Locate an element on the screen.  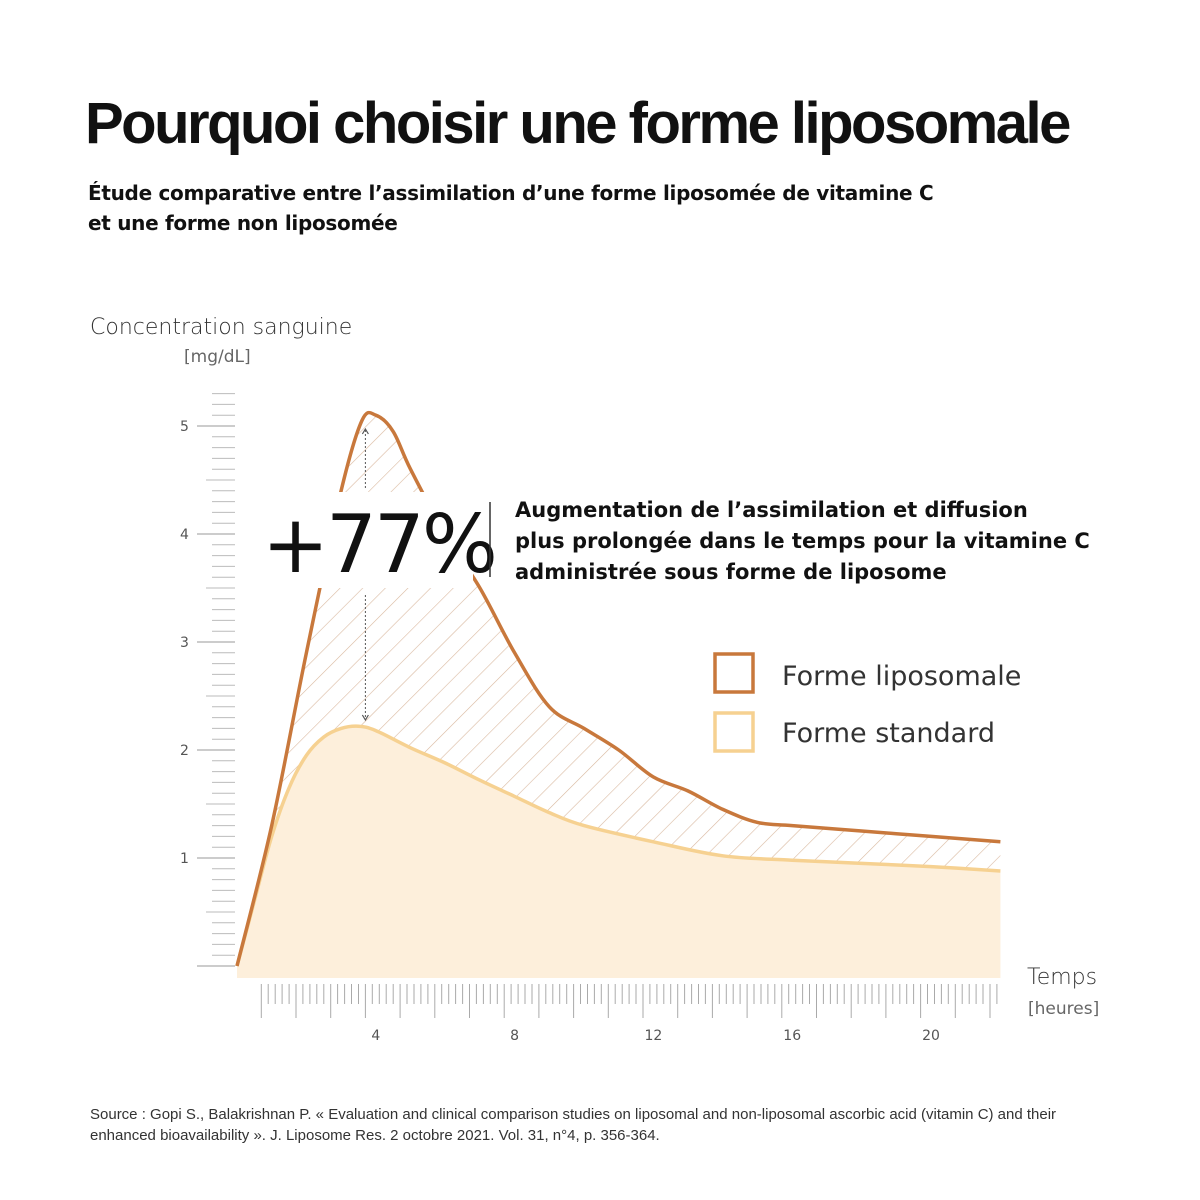
arrow-head-down is located at coordinates (365, 718).